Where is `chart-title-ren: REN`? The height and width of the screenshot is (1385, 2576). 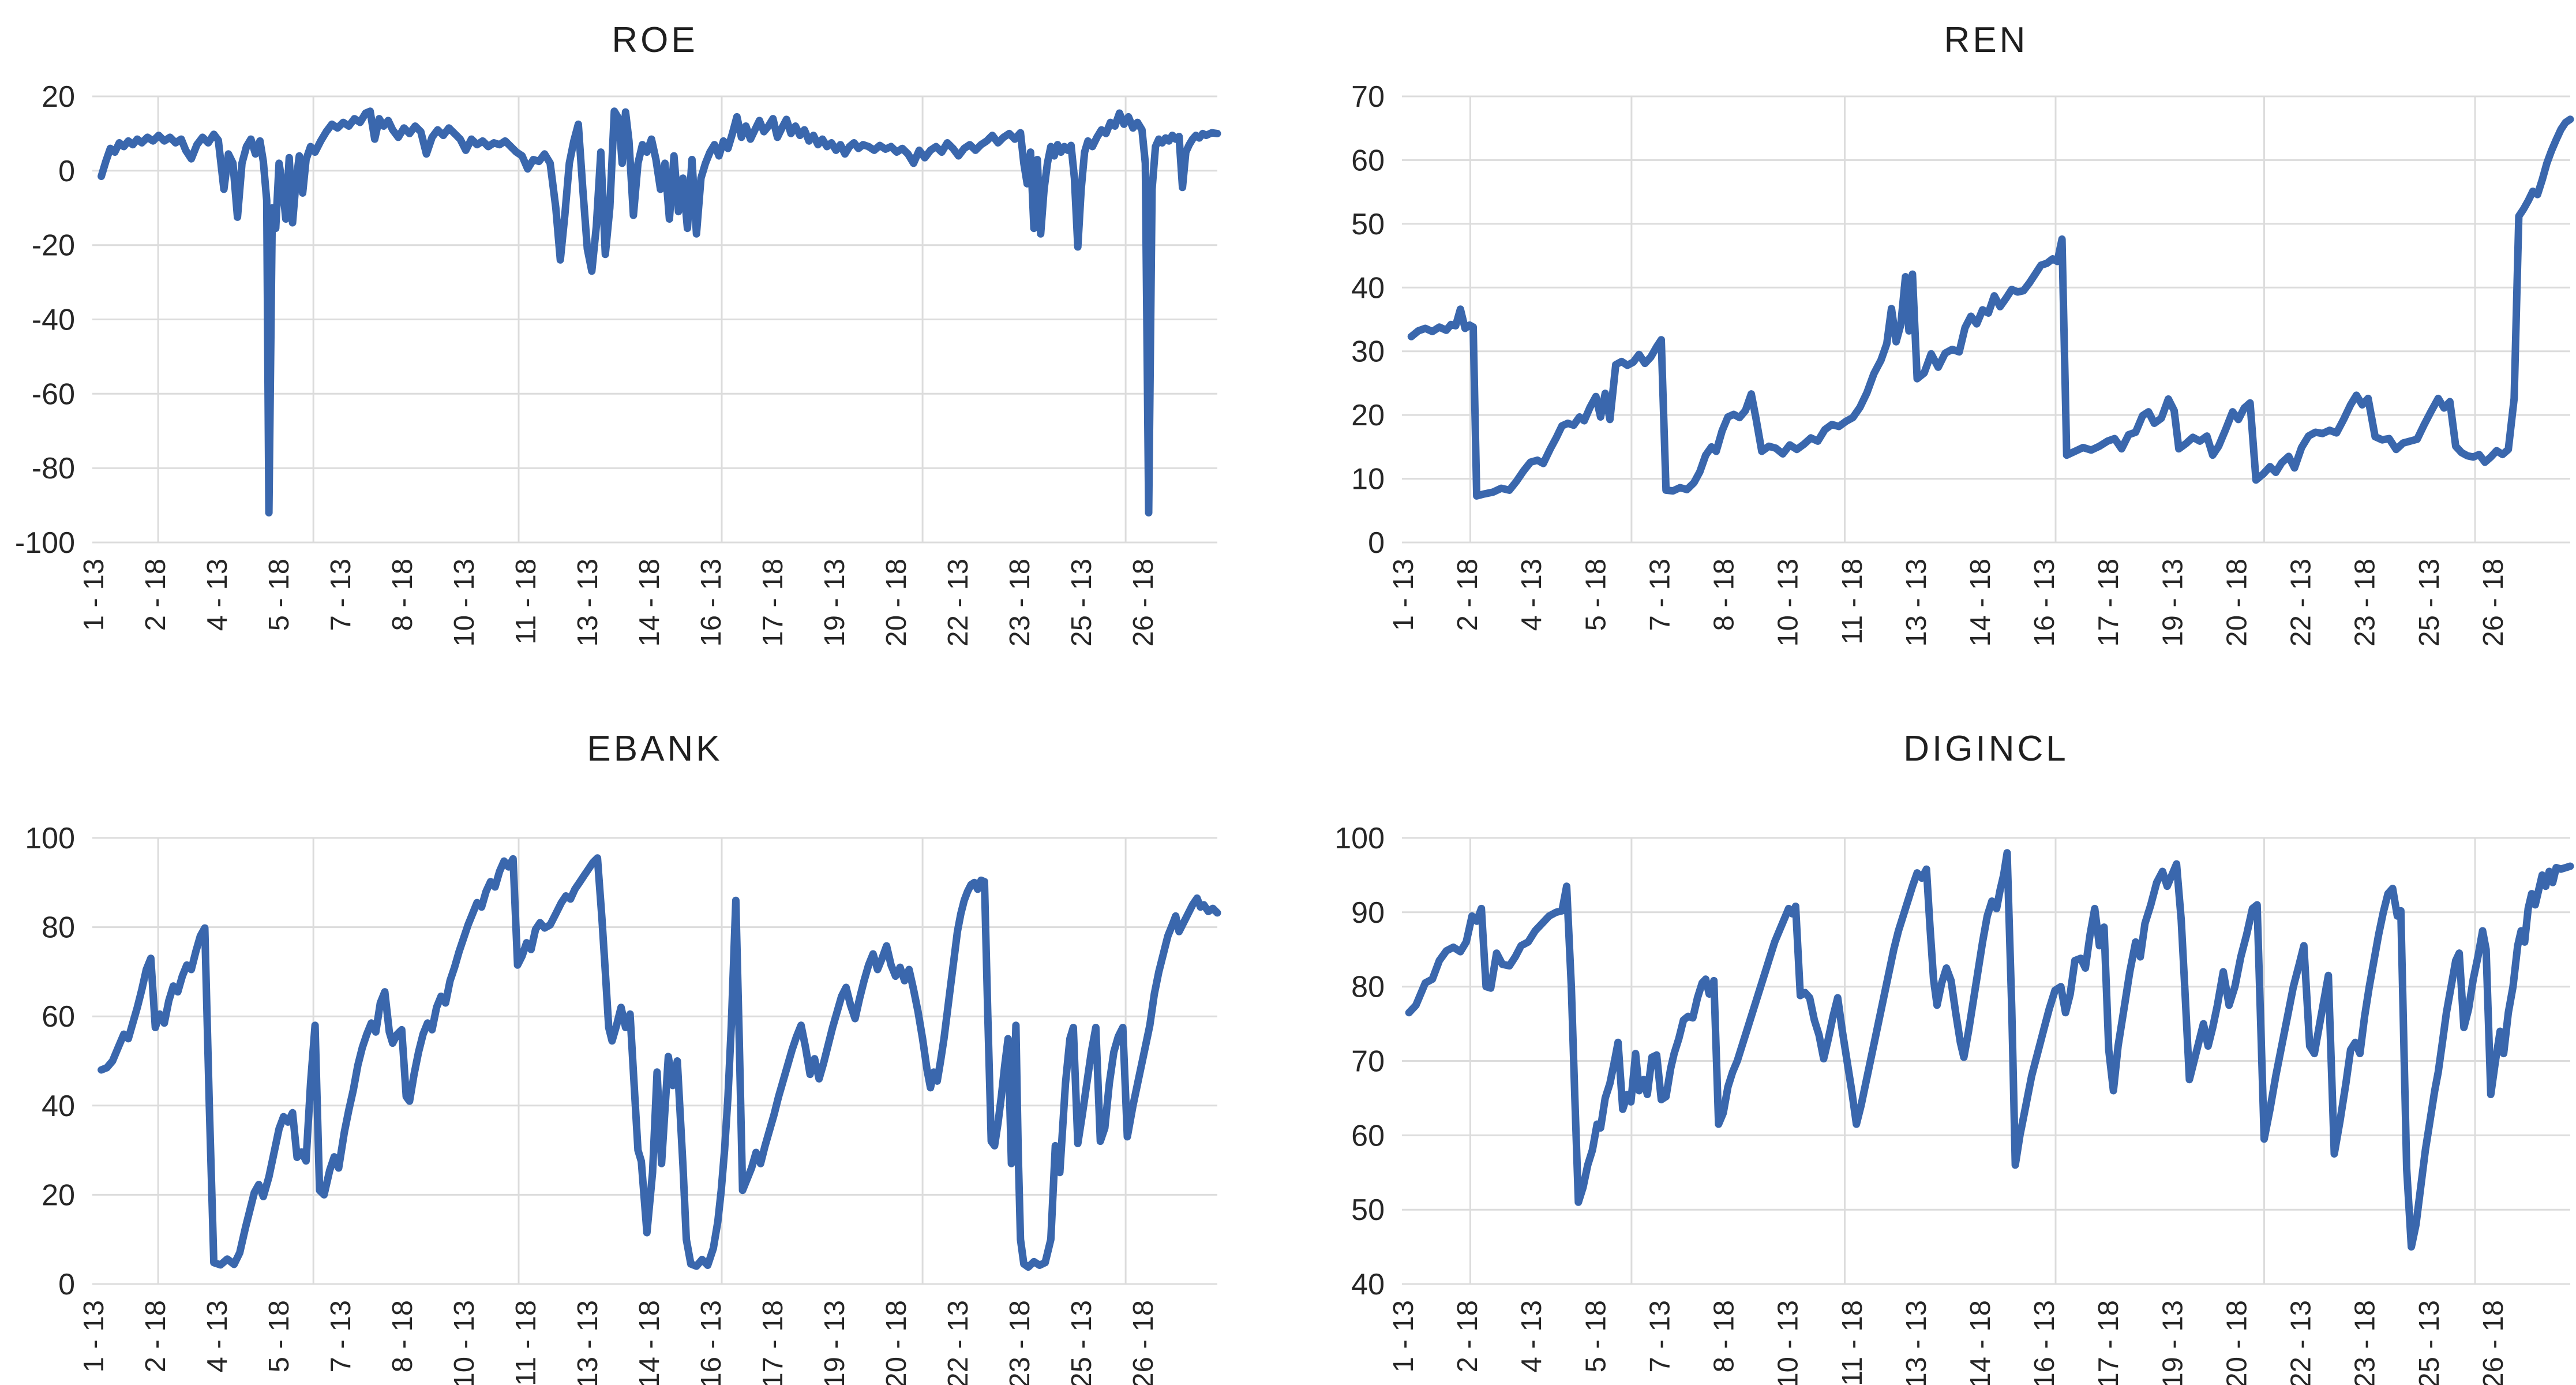
chart-title-ren: REN is located at coordinates (1986, 40).